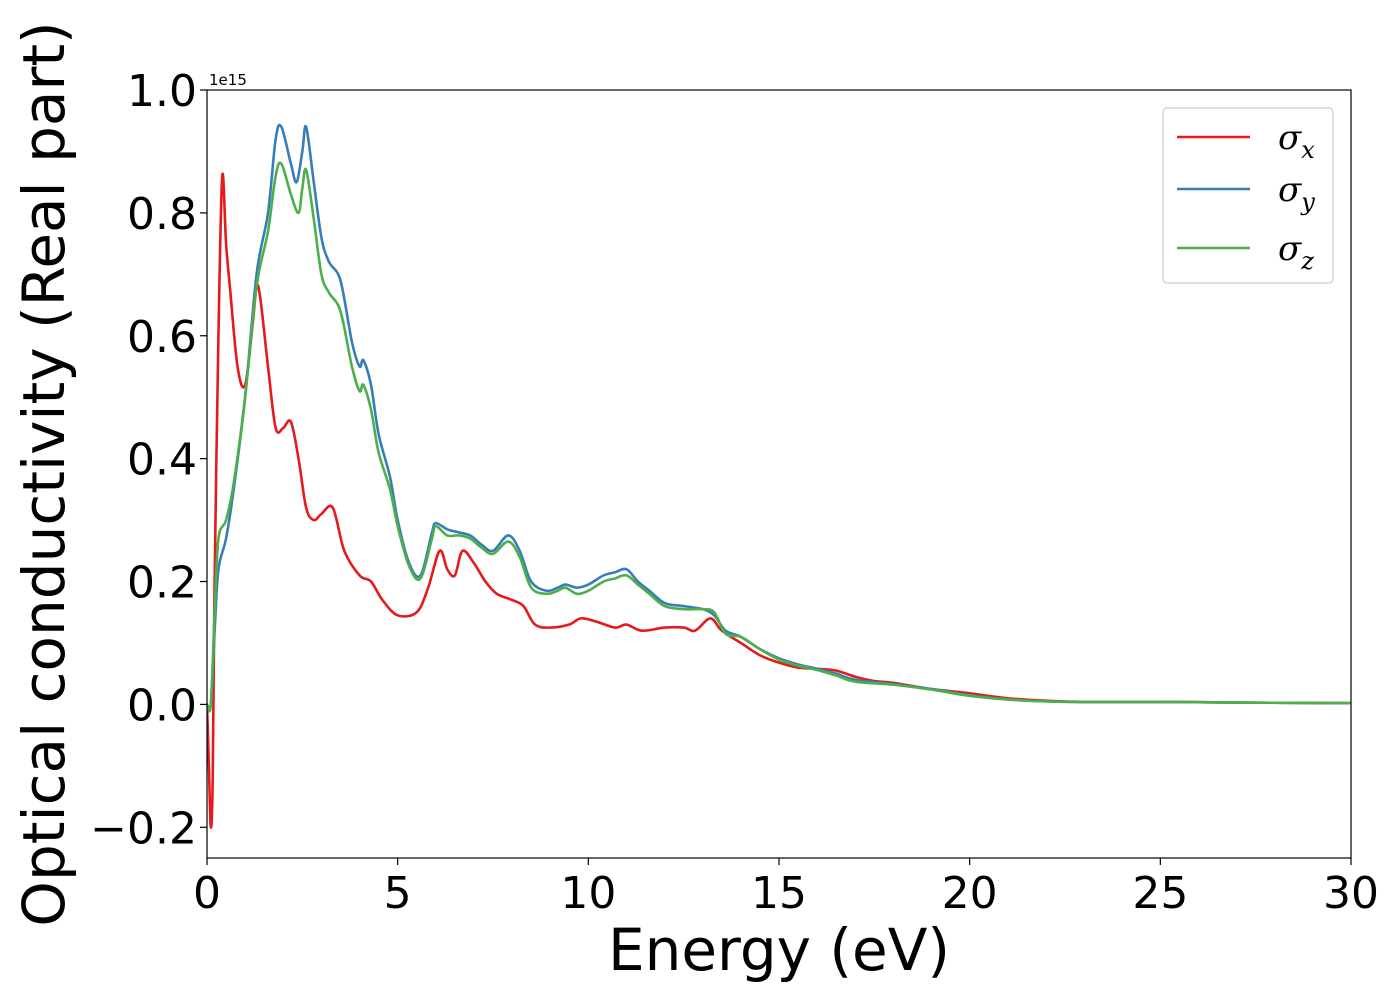 The width and height of the screenshot is (1400, 1000). Describe the element at coordinates (44, 473) in the screenshot. I see `y-axis-title: Optical conductivity (Real part)` at that location.